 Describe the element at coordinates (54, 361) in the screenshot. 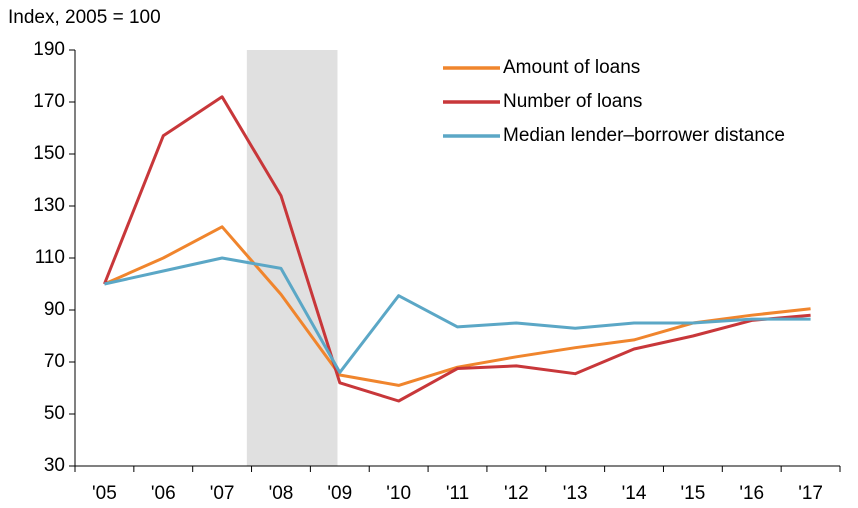

I see `y-tick-label: 70` at that location.